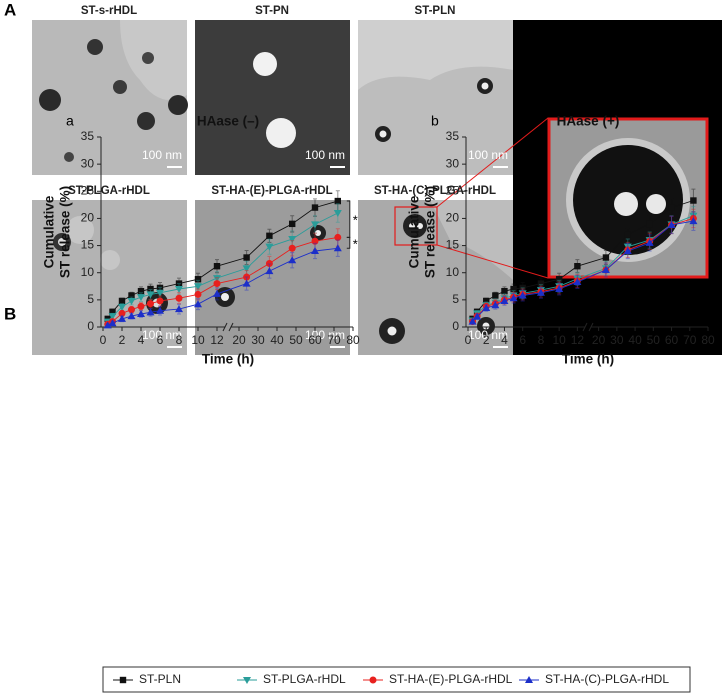 The height and width of the screenshot is (696, 722). I want to click on chart-title: HAase (–), so click(228, 121).